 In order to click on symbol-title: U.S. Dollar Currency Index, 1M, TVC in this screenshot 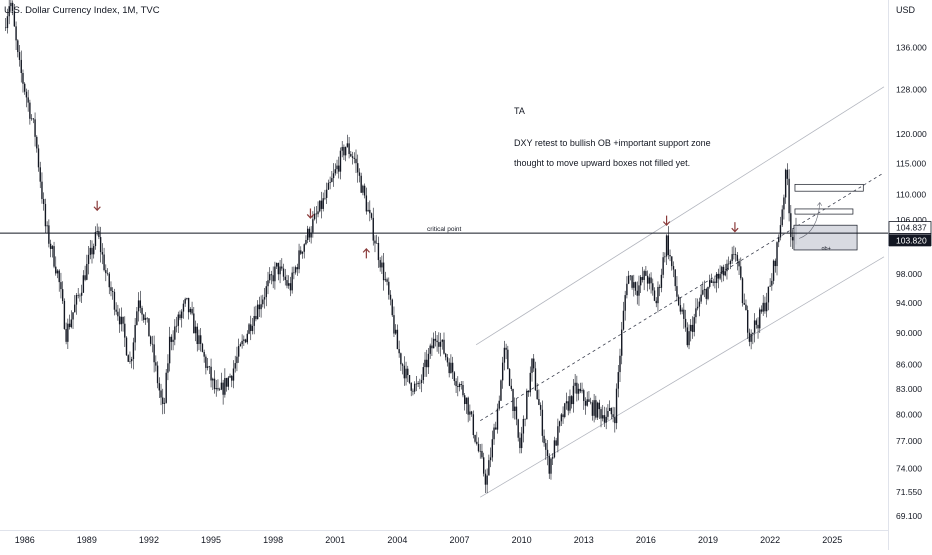, I will do `click(82, 10)`.